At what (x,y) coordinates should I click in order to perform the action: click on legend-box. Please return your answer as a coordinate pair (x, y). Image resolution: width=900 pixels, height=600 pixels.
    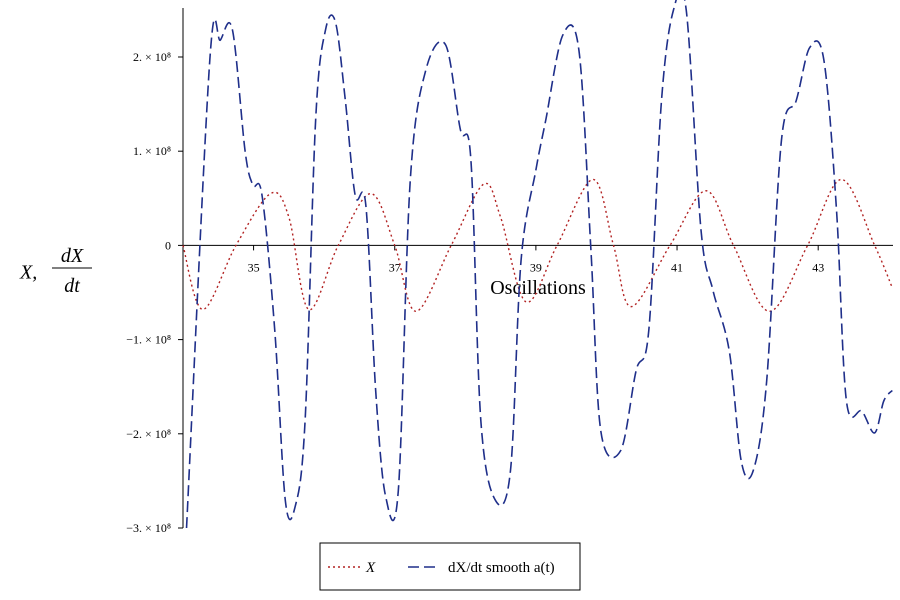
    Looking at the image, I should click on (450, 566).